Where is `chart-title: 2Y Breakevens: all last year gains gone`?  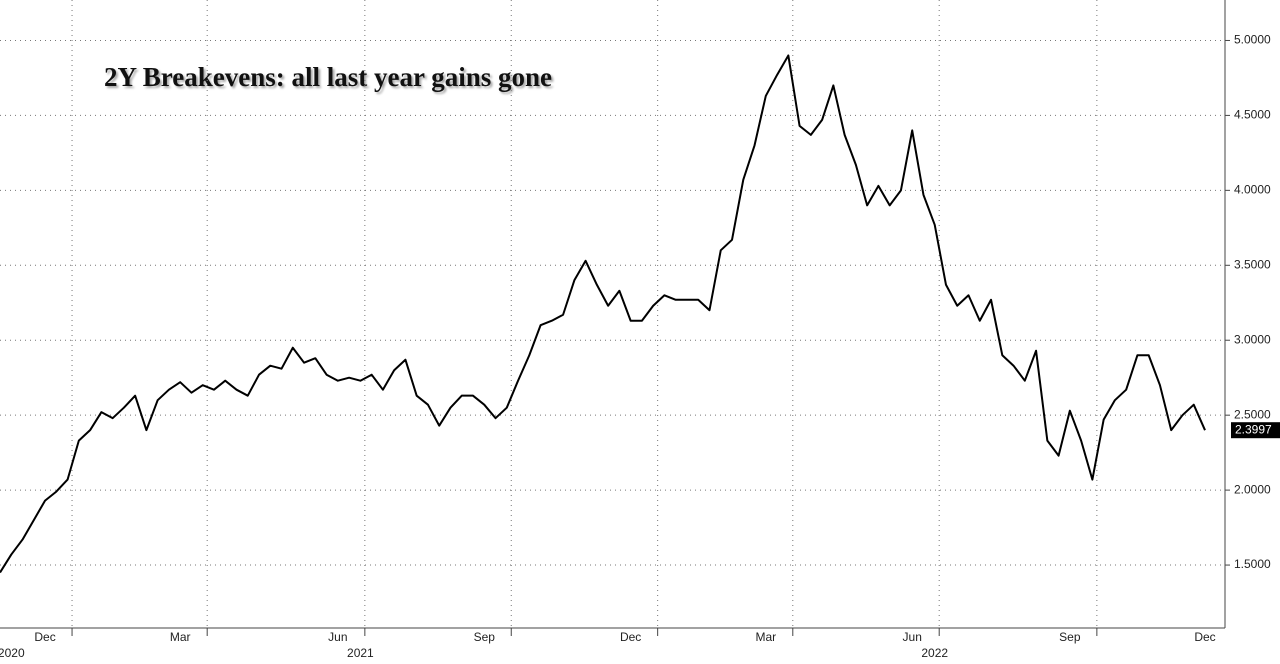
chart-title: 2Y Breakevens: all last year gains gone is located at coordinates (328, 77).